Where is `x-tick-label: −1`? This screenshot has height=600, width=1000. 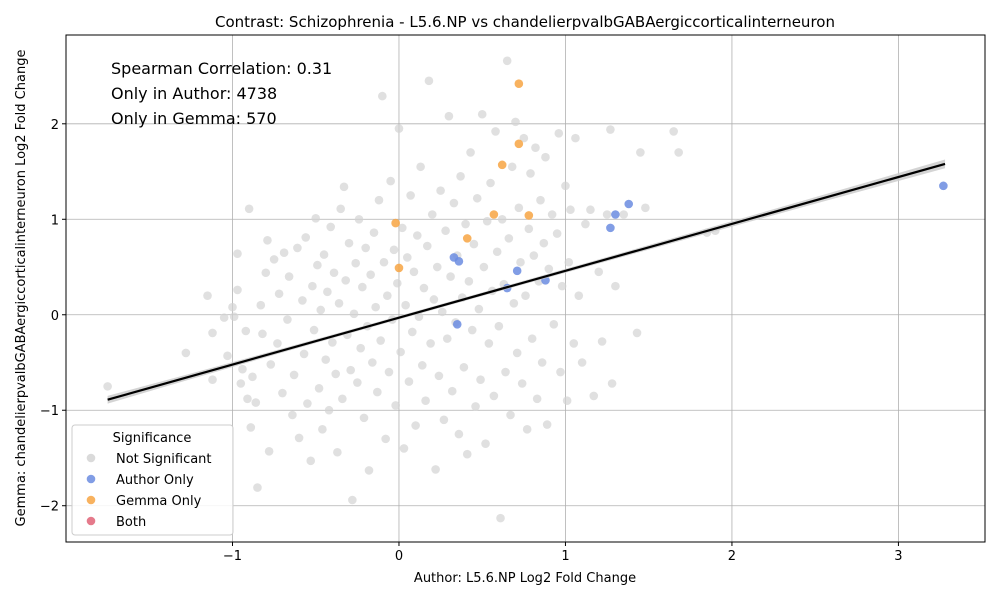
x-tick-label: −1 is located at coordinates (232, 556).